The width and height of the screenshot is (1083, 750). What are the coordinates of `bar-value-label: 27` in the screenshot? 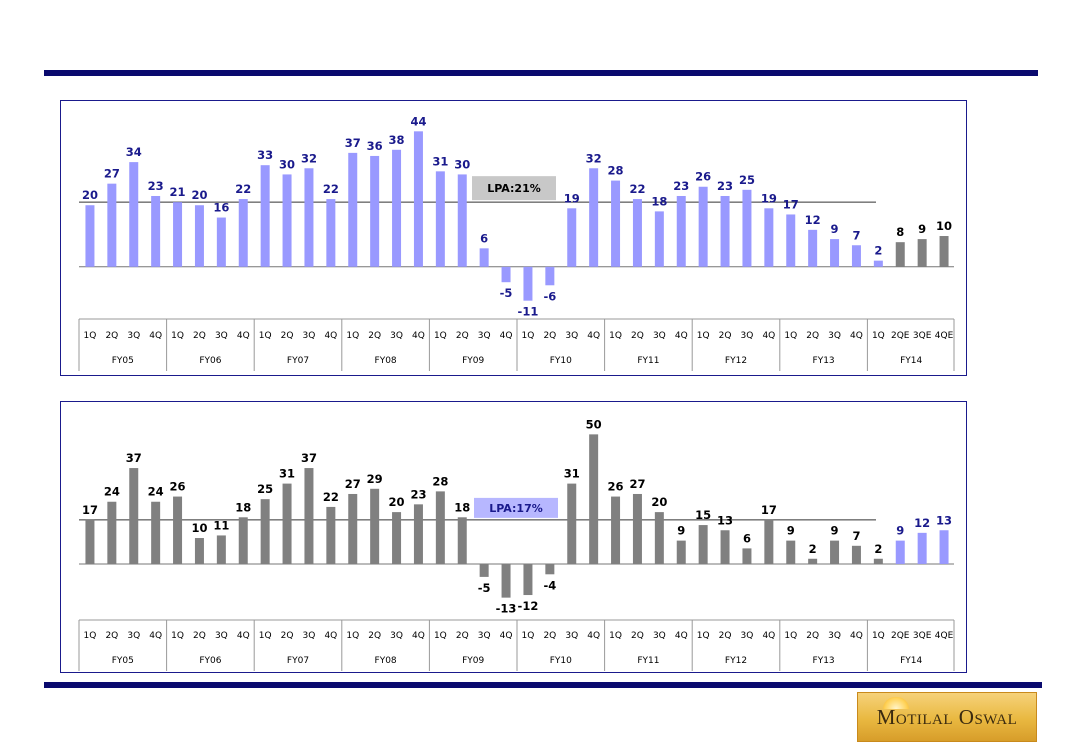 It's located at (353, 484).